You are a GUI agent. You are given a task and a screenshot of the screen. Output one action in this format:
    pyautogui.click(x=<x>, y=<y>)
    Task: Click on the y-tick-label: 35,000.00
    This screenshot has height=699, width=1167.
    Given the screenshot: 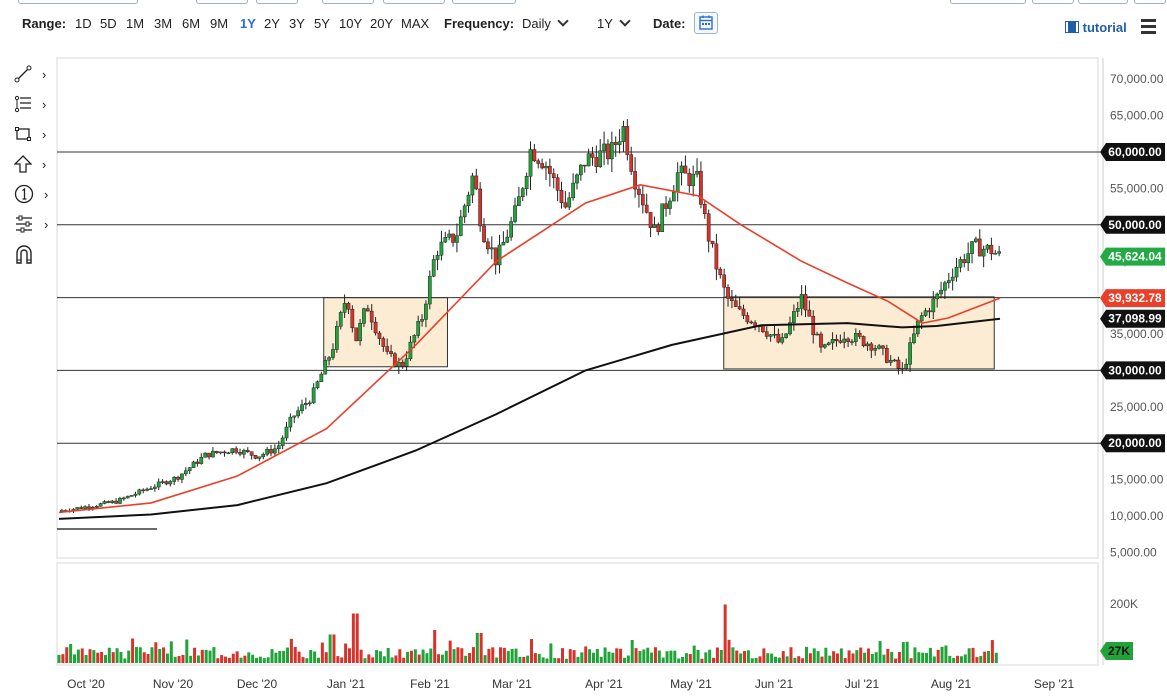 What is the action you would take?
    pyautogui.click(x=1137, y=334)
    